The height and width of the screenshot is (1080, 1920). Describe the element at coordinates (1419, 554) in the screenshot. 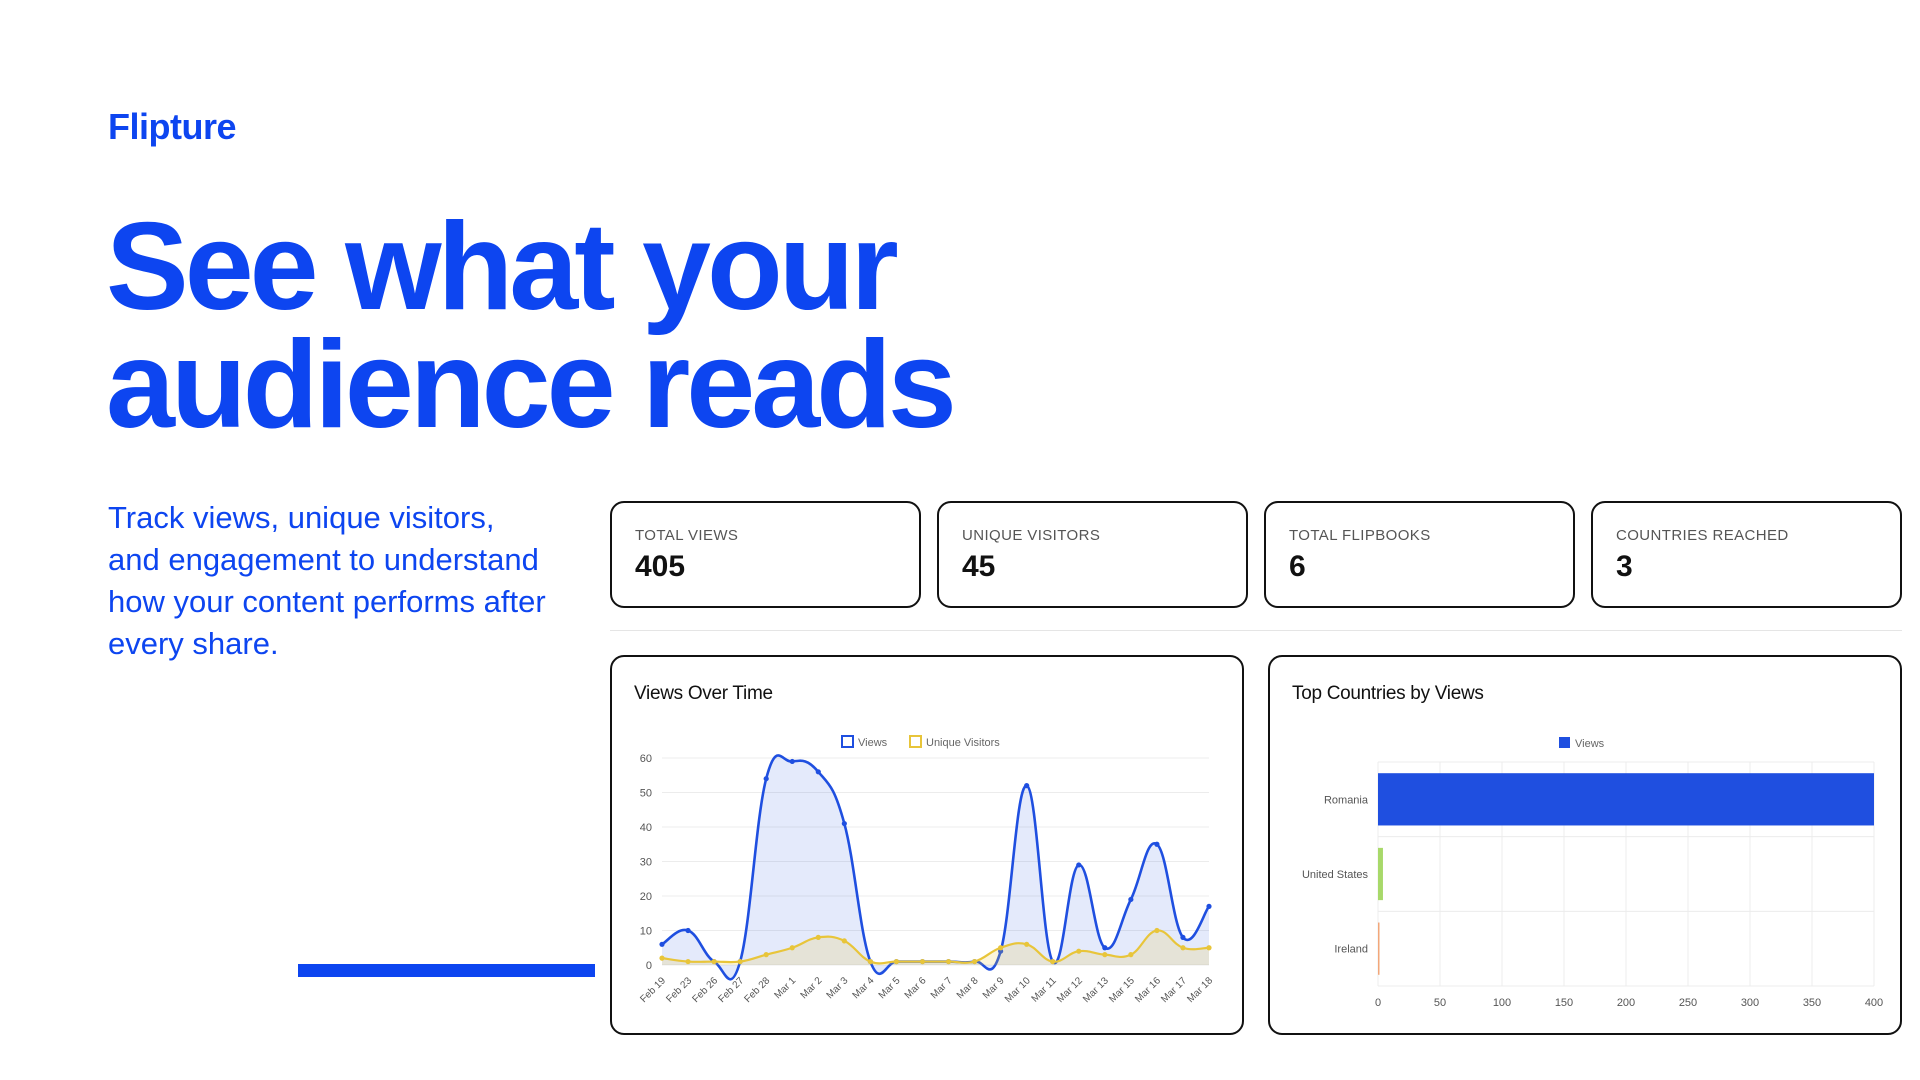

I see `stat-card-total-flipbooks: TOTAL FLIPBOOKS 6` at that location.